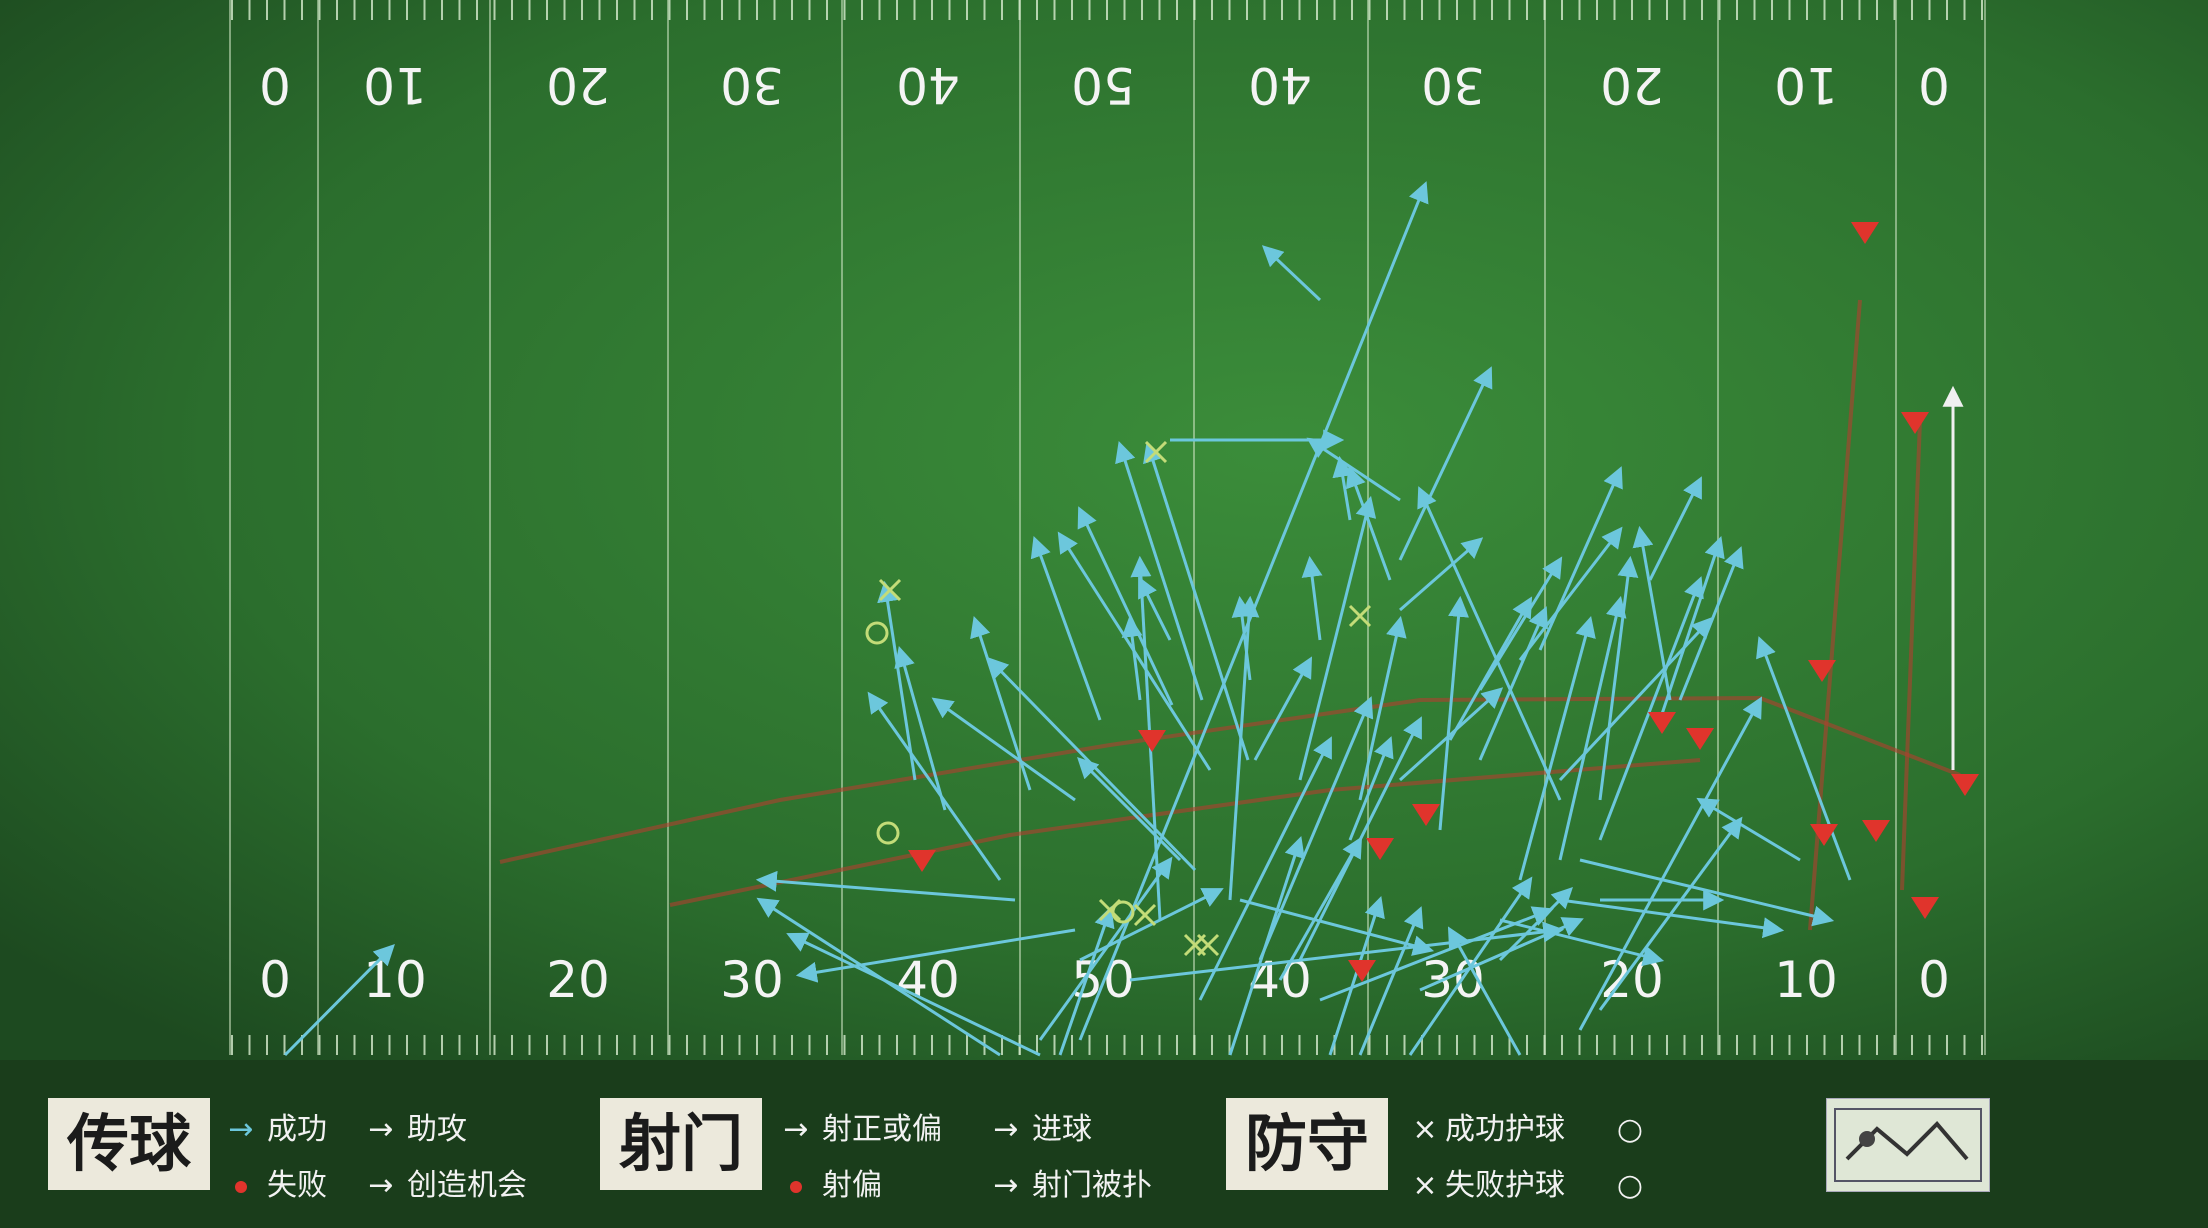 This screenshot has height=1228, width=2208. Describe the element at coordinates (1042, 1129) in the screenshot. I see `legend-shot-goal: → 进球` at that location.